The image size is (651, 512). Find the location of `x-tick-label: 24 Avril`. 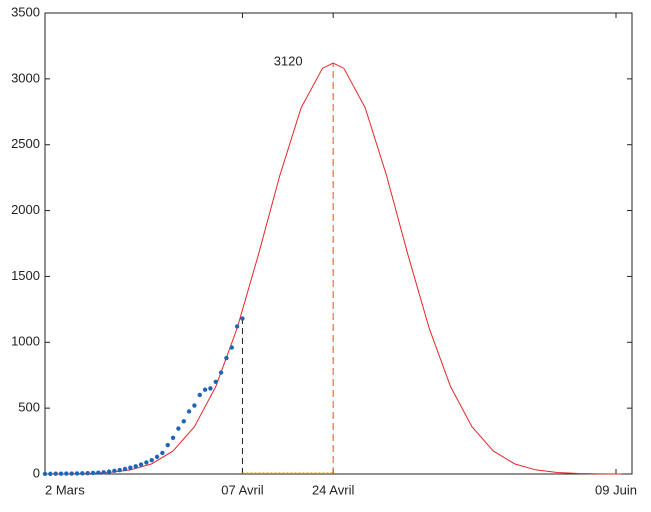

x-tick-label: 24 Avril is located at coordinates (333, 489).